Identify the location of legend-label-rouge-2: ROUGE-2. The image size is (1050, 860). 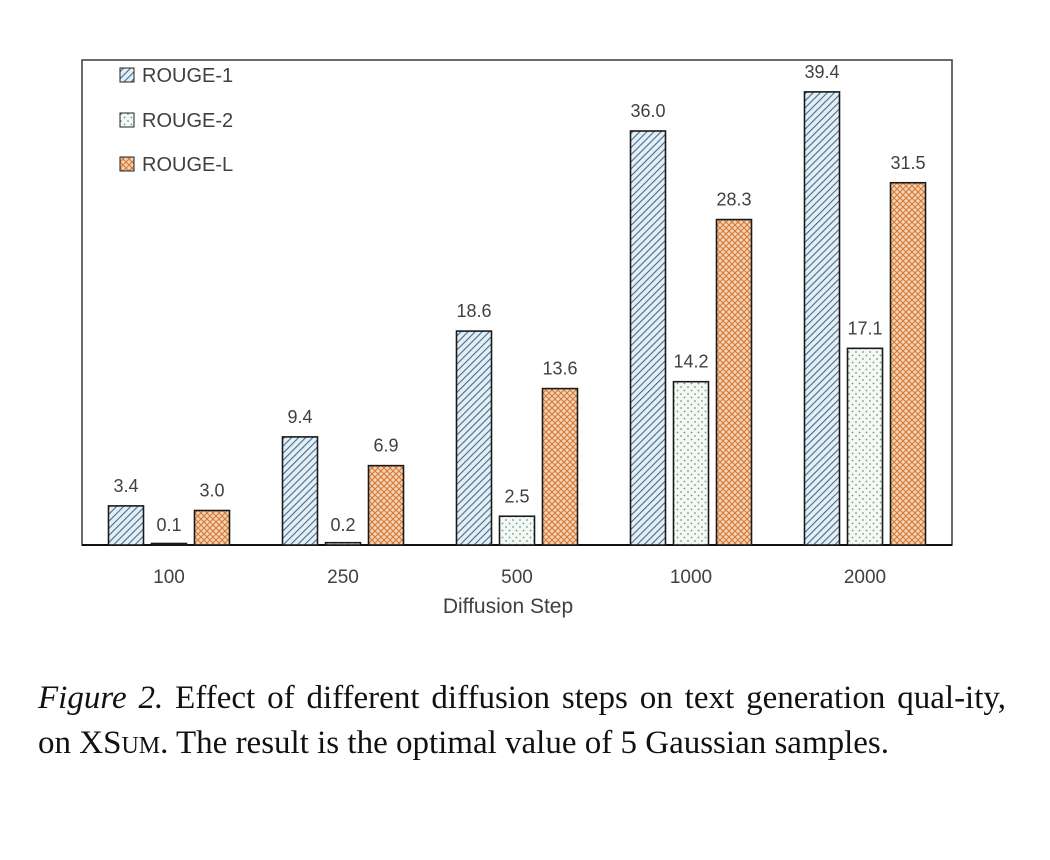
(187, 121).